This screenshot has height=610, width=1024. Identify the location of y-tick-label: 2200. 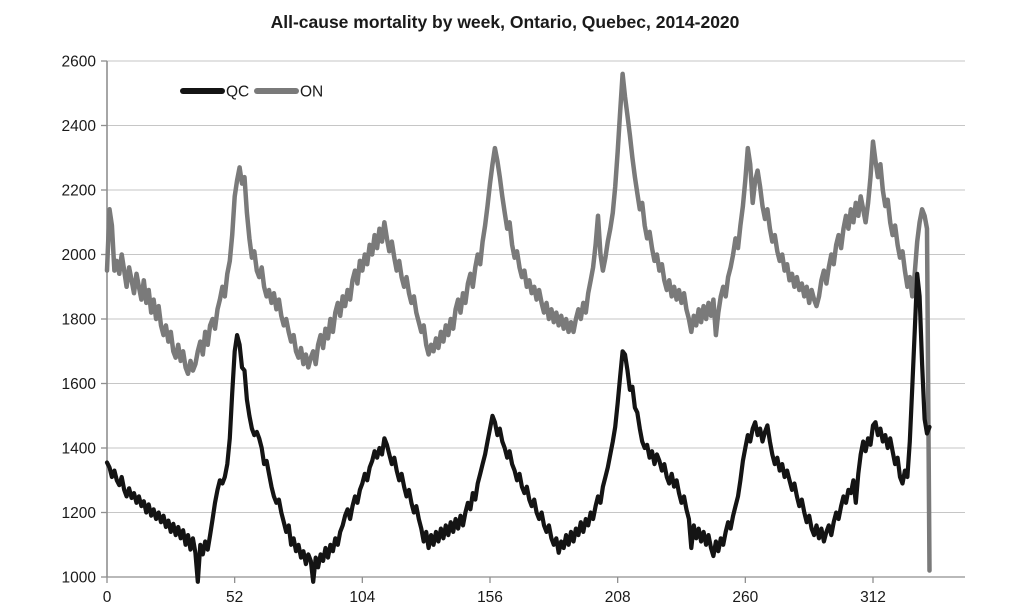
(79, 191).